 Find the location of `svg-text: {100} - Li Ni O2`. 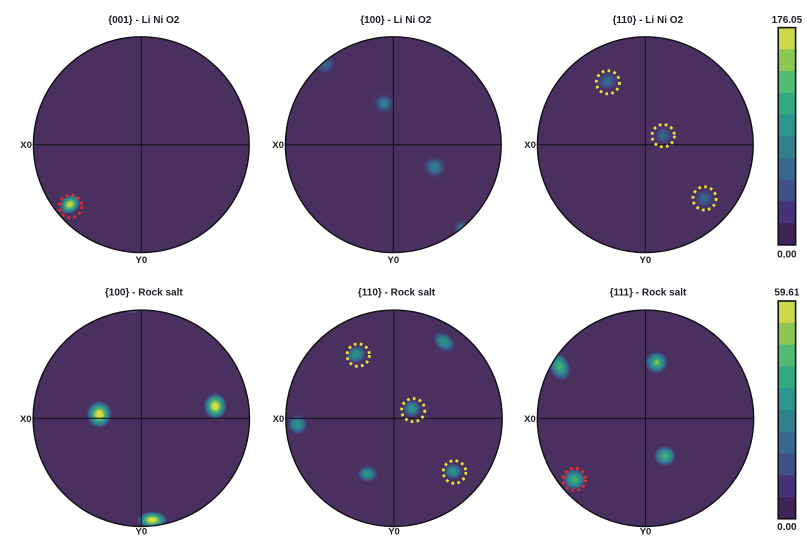

svg-text: {100} - Li Ni O2 is located at coordinates (396, 20).